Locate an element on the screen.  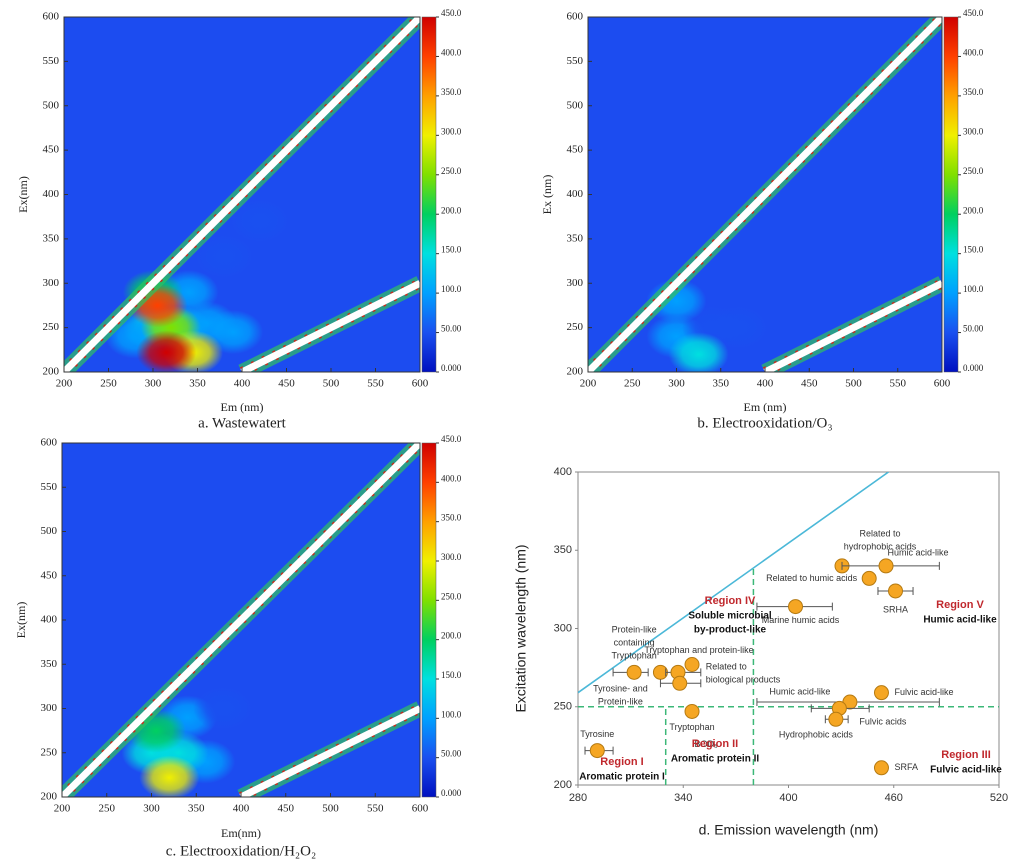
x-tick-label: 280 is located at coordinates (578, 798).